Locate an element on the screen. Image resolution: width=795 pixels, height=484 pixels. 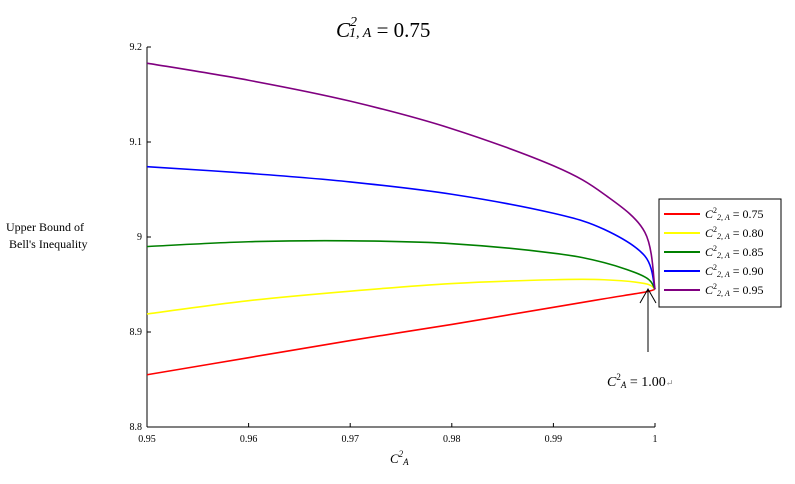
y-tick-label: 9 is located at coordinates (139, 237).